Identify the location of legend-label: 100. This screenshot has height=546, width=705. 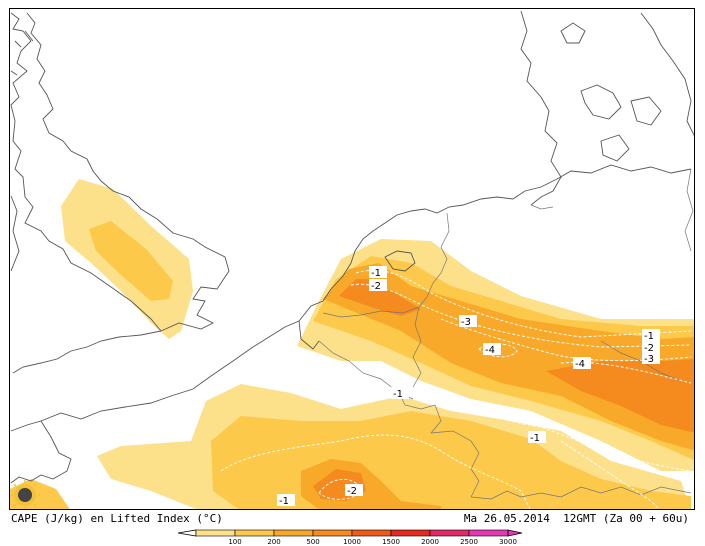
(234, 542).